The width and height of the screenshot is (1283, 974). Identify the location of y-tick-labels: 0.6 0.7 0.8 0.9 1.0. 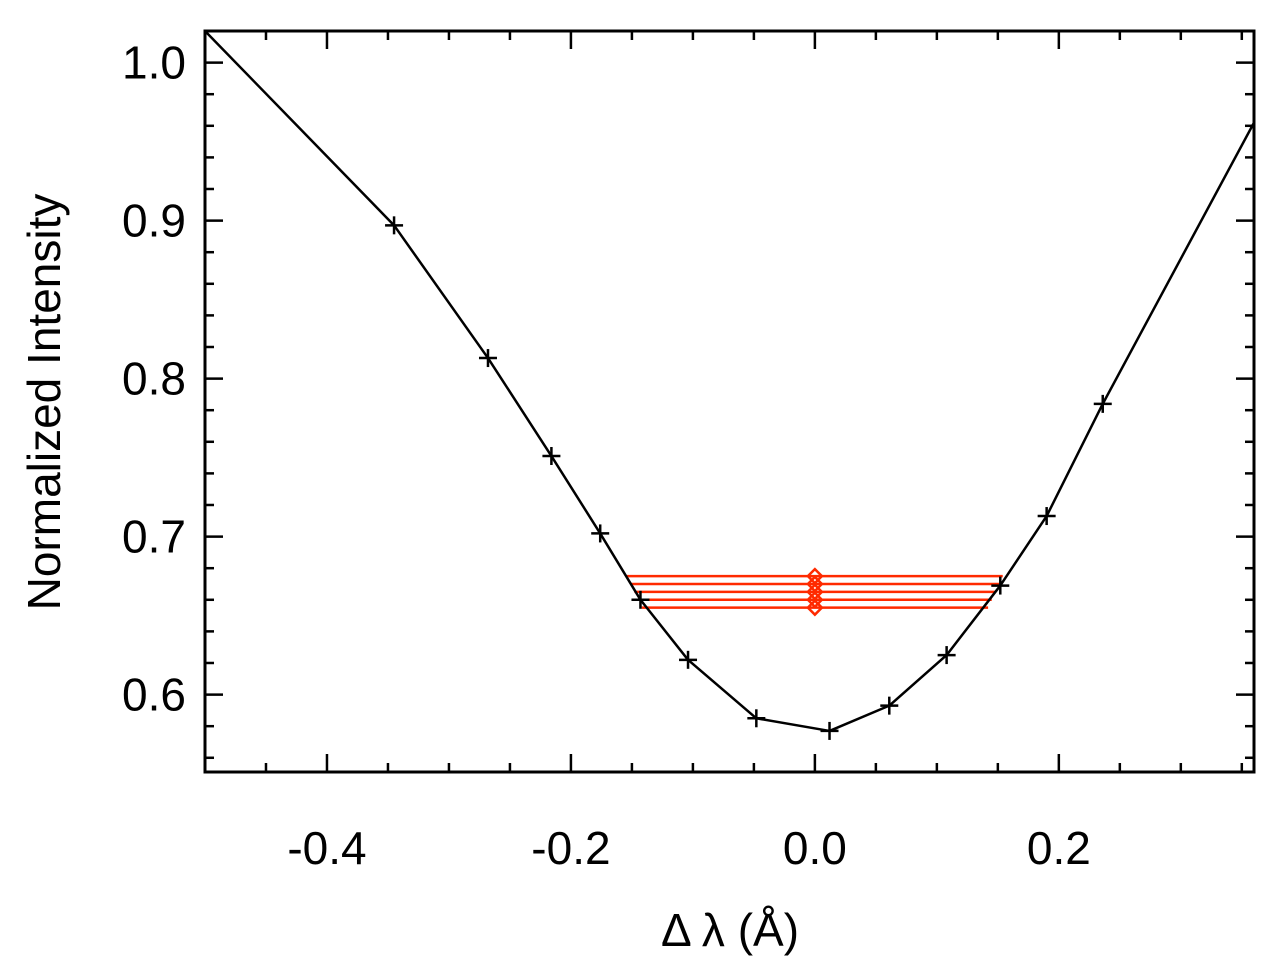
(154, 379).